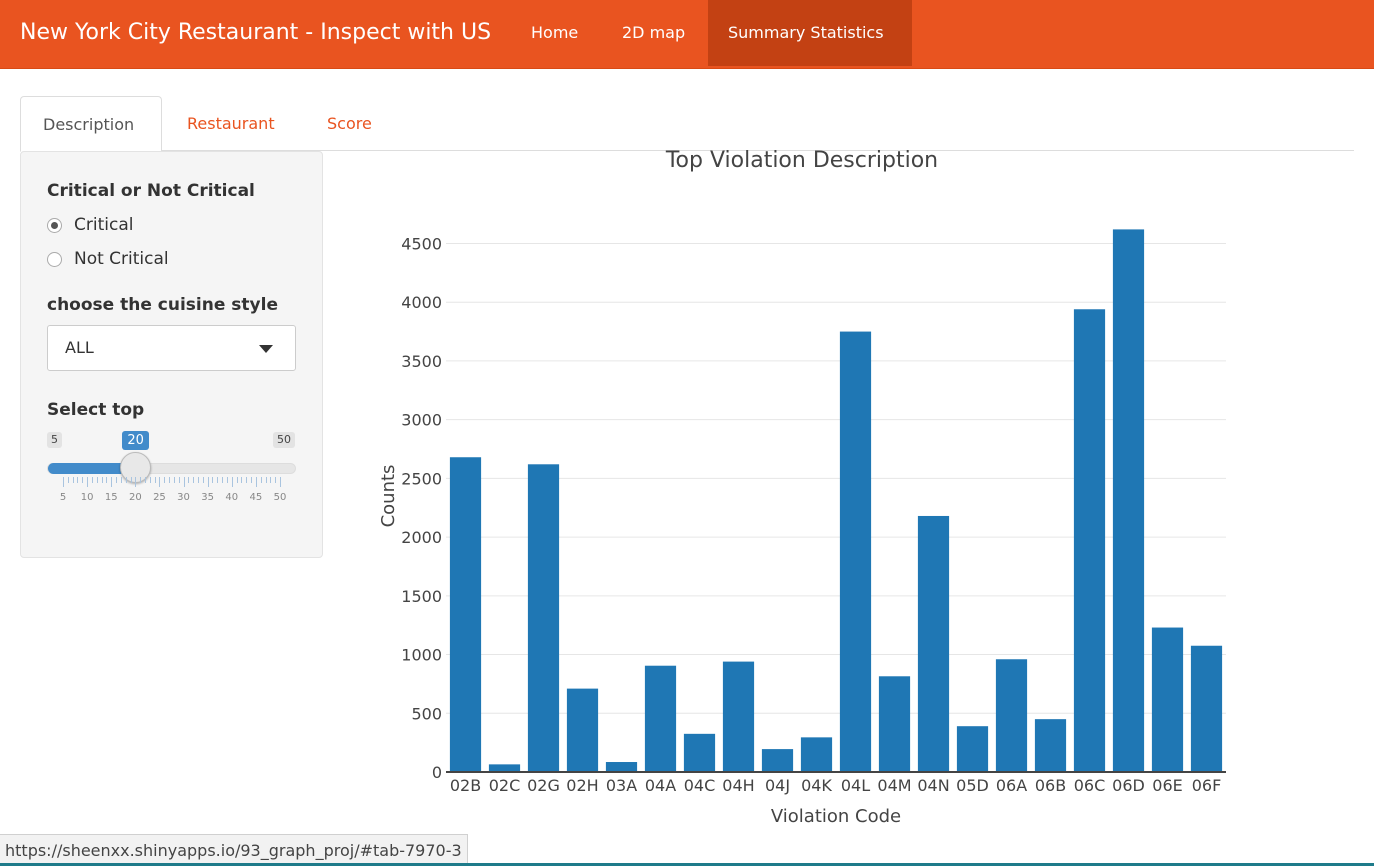 This screenshot has width=1374, height=867. Describe the element at coordinates (894, 785) in the screenshot. I see `x-tick-label: 04M` at that location.